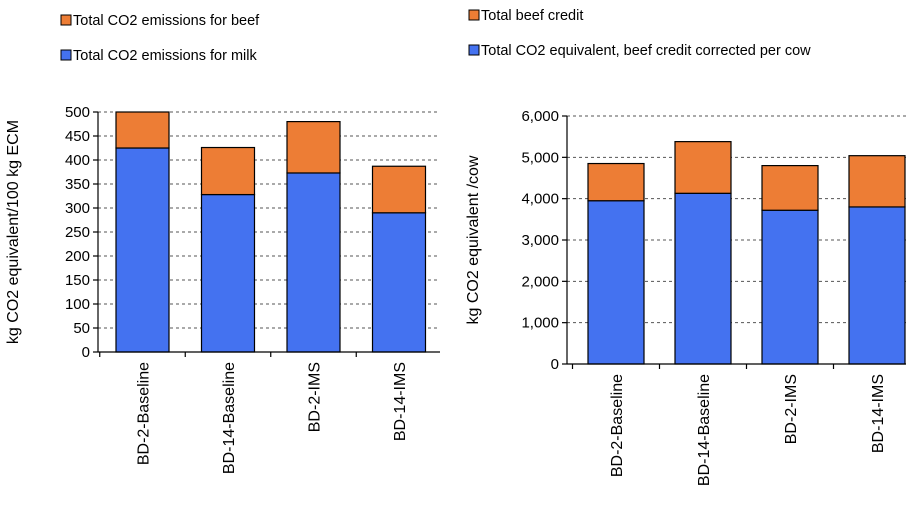 The width and height of the screenshot is (906, 516). Describe the element at coordinates (540, 323) in the screenshot. I see `chart1-ytick-label-1: 1,000` at that location.